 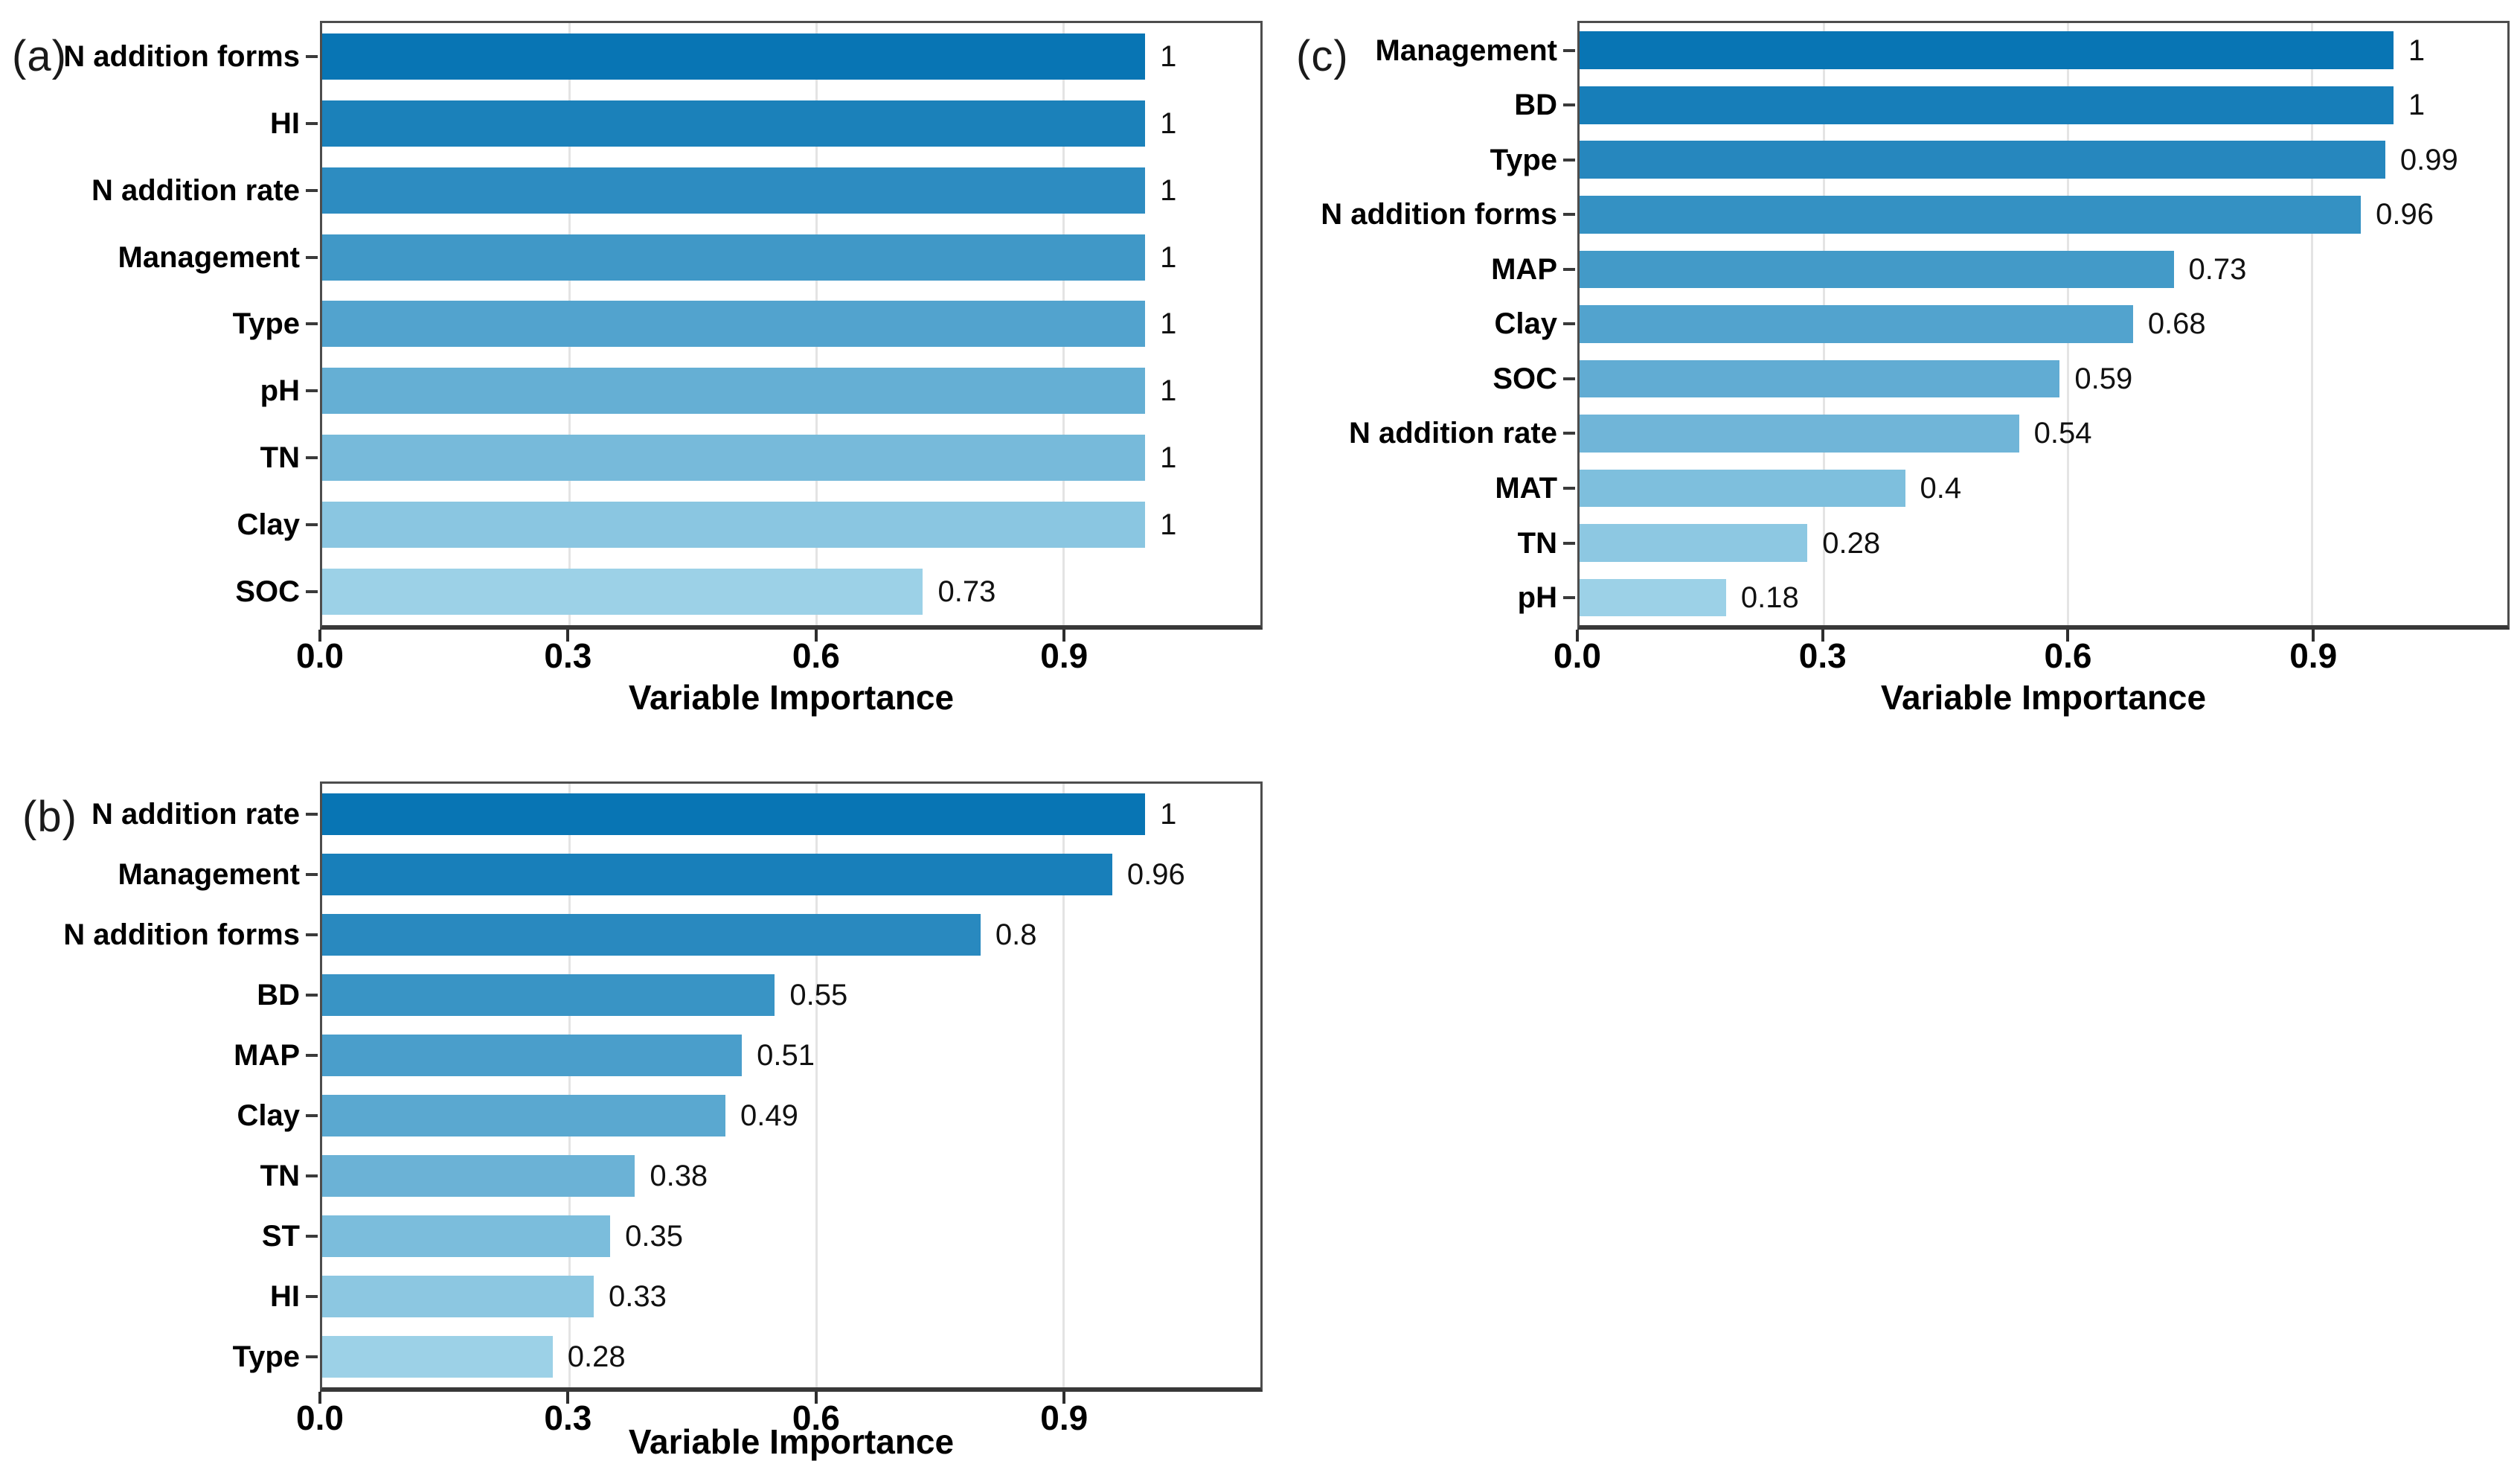 What do you see at coordinates (761, 1237) in the screenshot?
I see `bar-row: ST 0.35` at bounding box center [761, 1237].